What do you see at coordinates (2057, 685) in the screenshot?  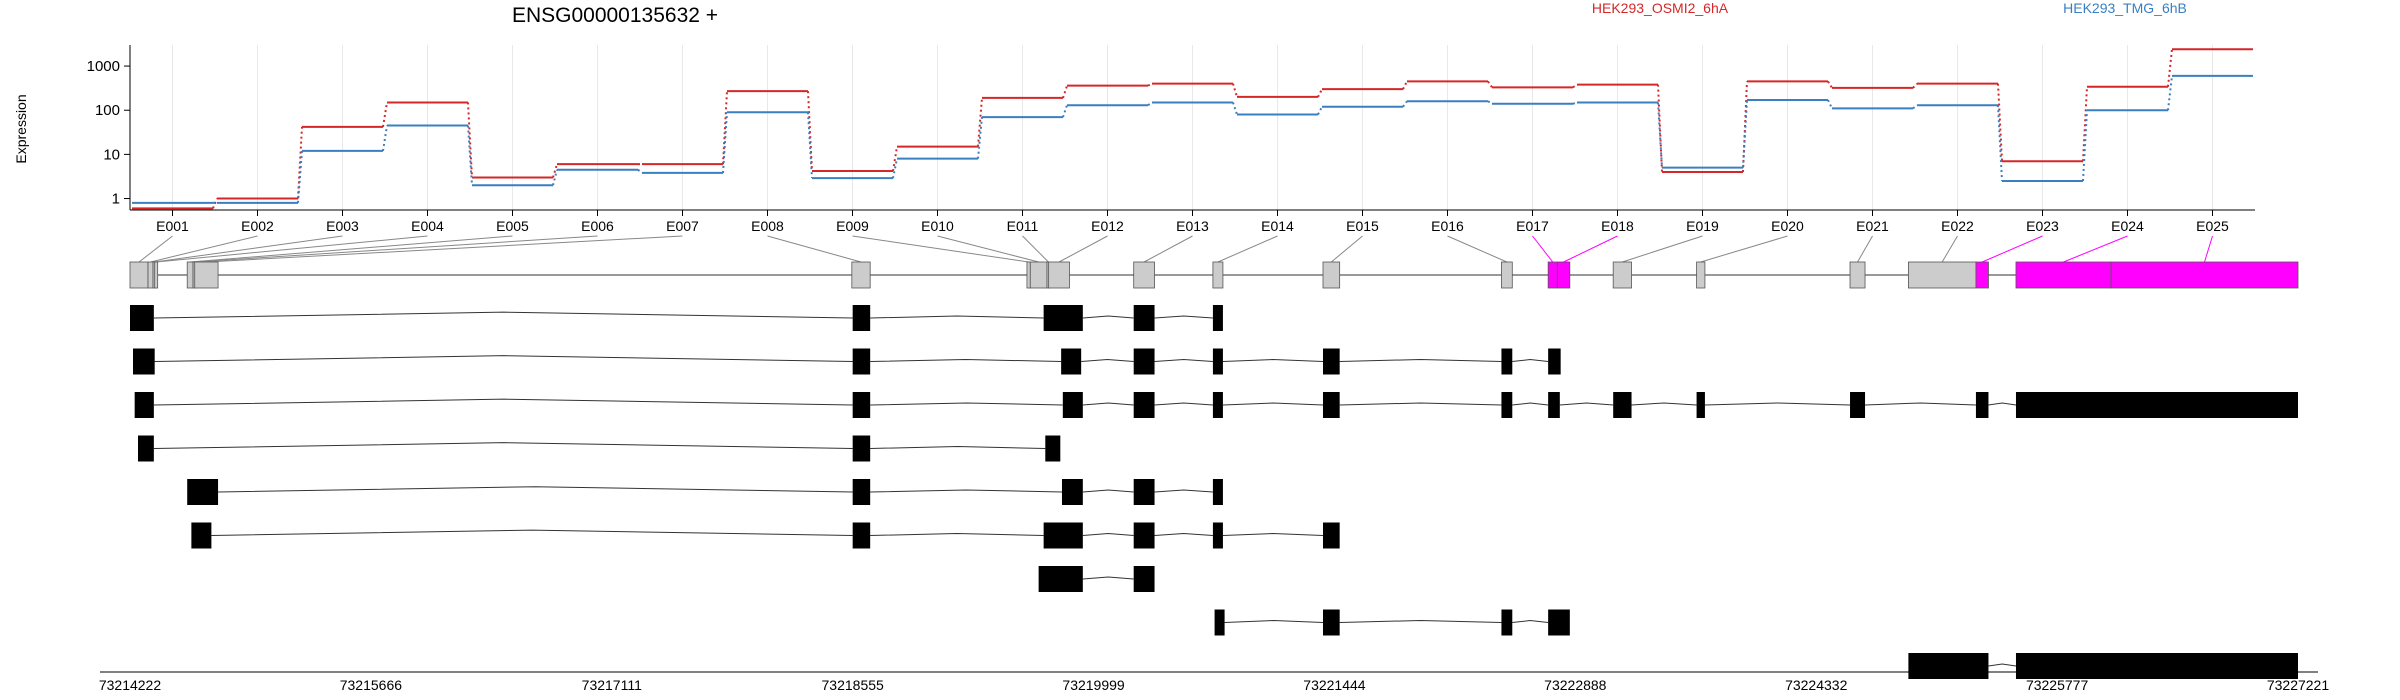 I see `genomic-tick-label: 73225777` at bounding box center [2057, 685].